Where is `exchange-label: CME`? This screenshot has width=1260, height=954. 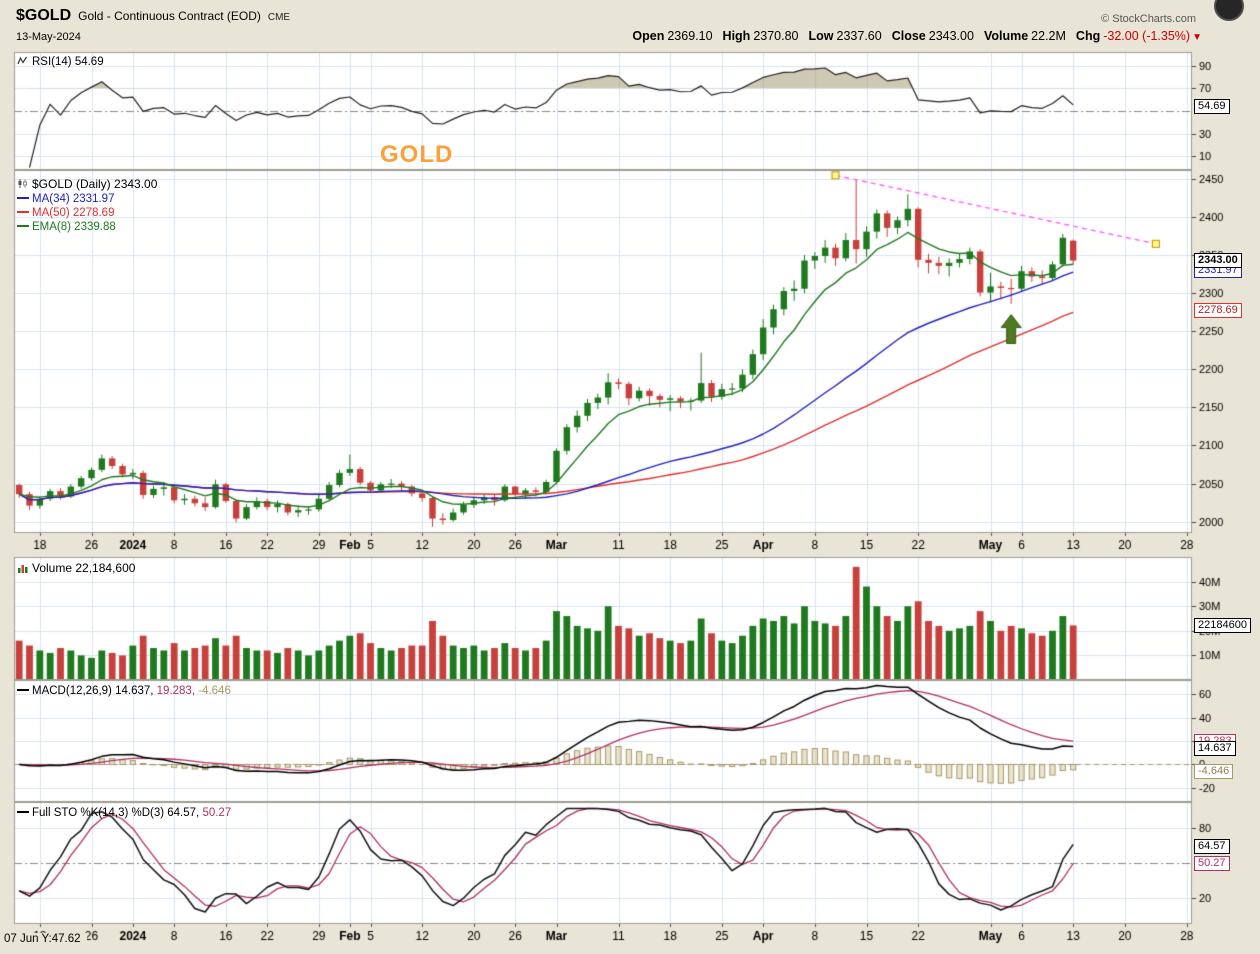
exchange-label: CME is located at coordinates (279, 17).